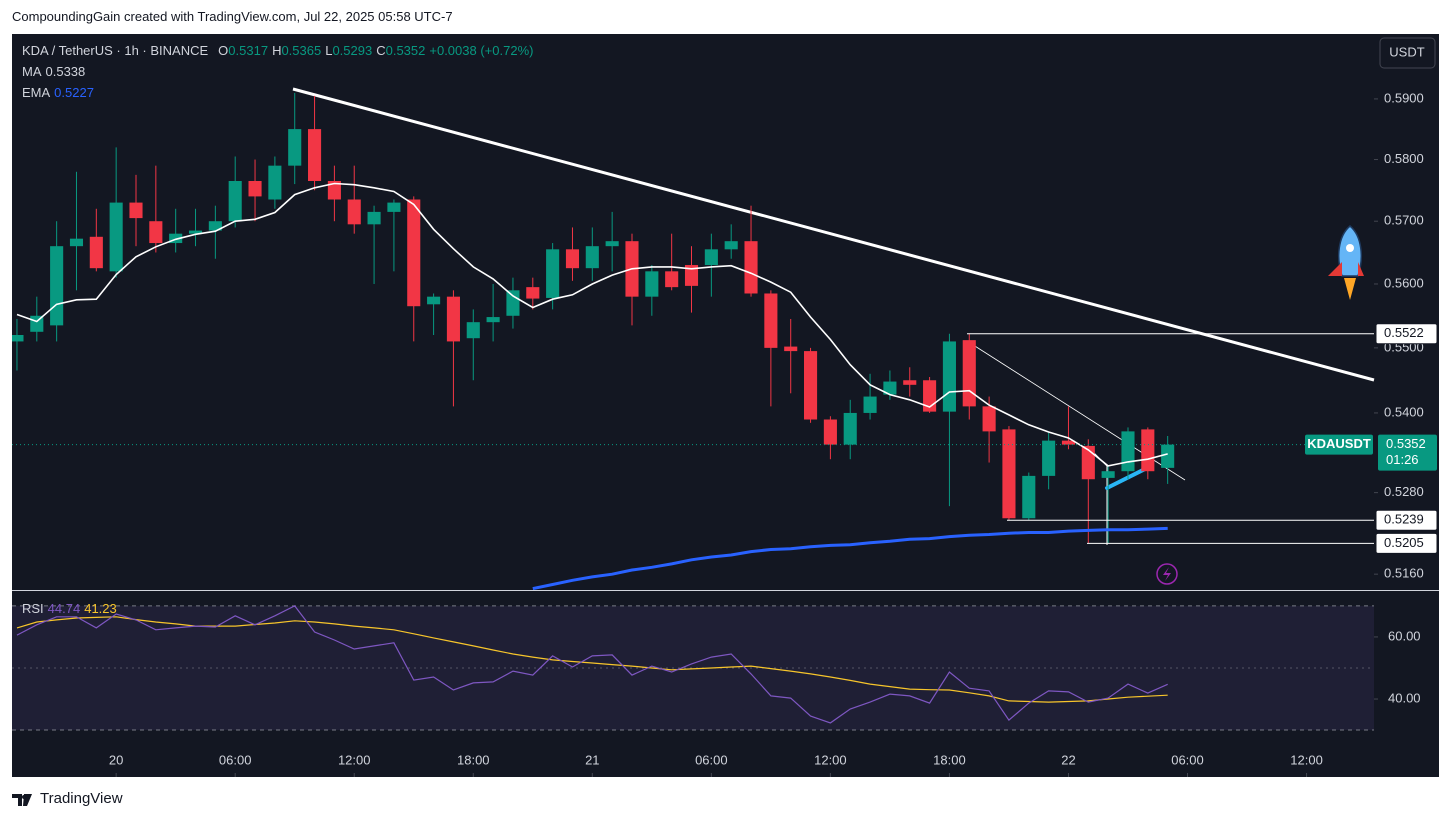  Describe the element at coordinates (100, 608) in the screenshot. I see `rsi-value: 41.23` at that location.